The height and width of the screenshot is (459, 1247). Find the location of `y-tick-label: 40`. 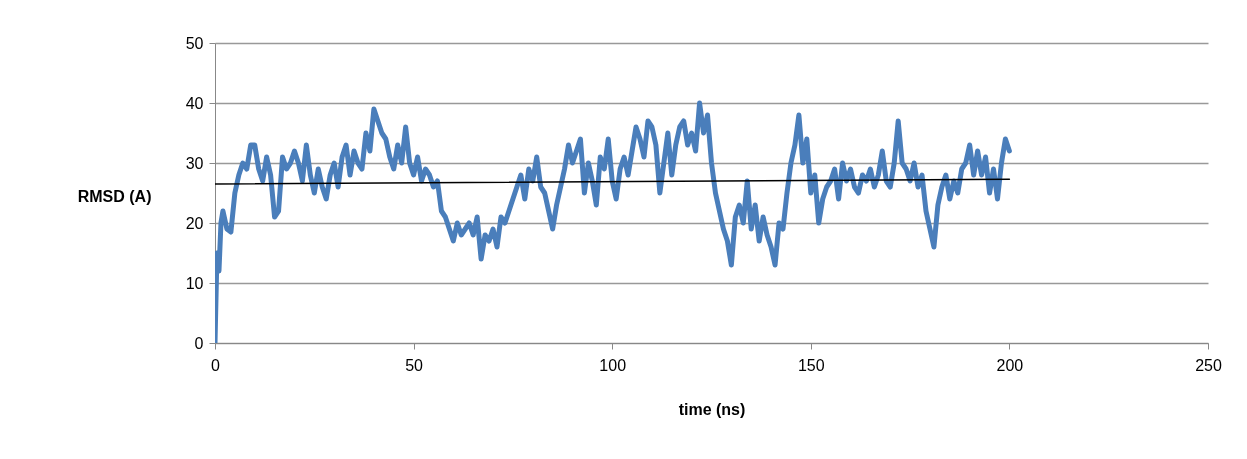

y-tick-label: 40 is located at coordinates (194, 103).